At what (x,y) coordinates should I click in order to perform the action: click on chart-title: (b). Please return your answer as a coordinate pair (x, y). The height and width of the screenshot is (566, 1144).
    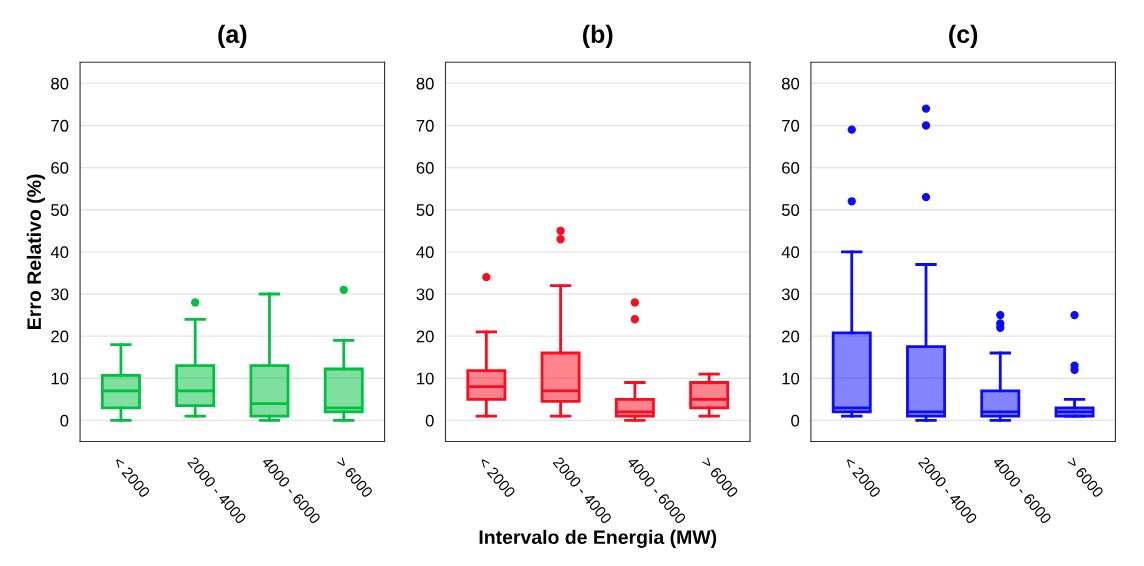
    Looking at the image, I should click on (598, 36).